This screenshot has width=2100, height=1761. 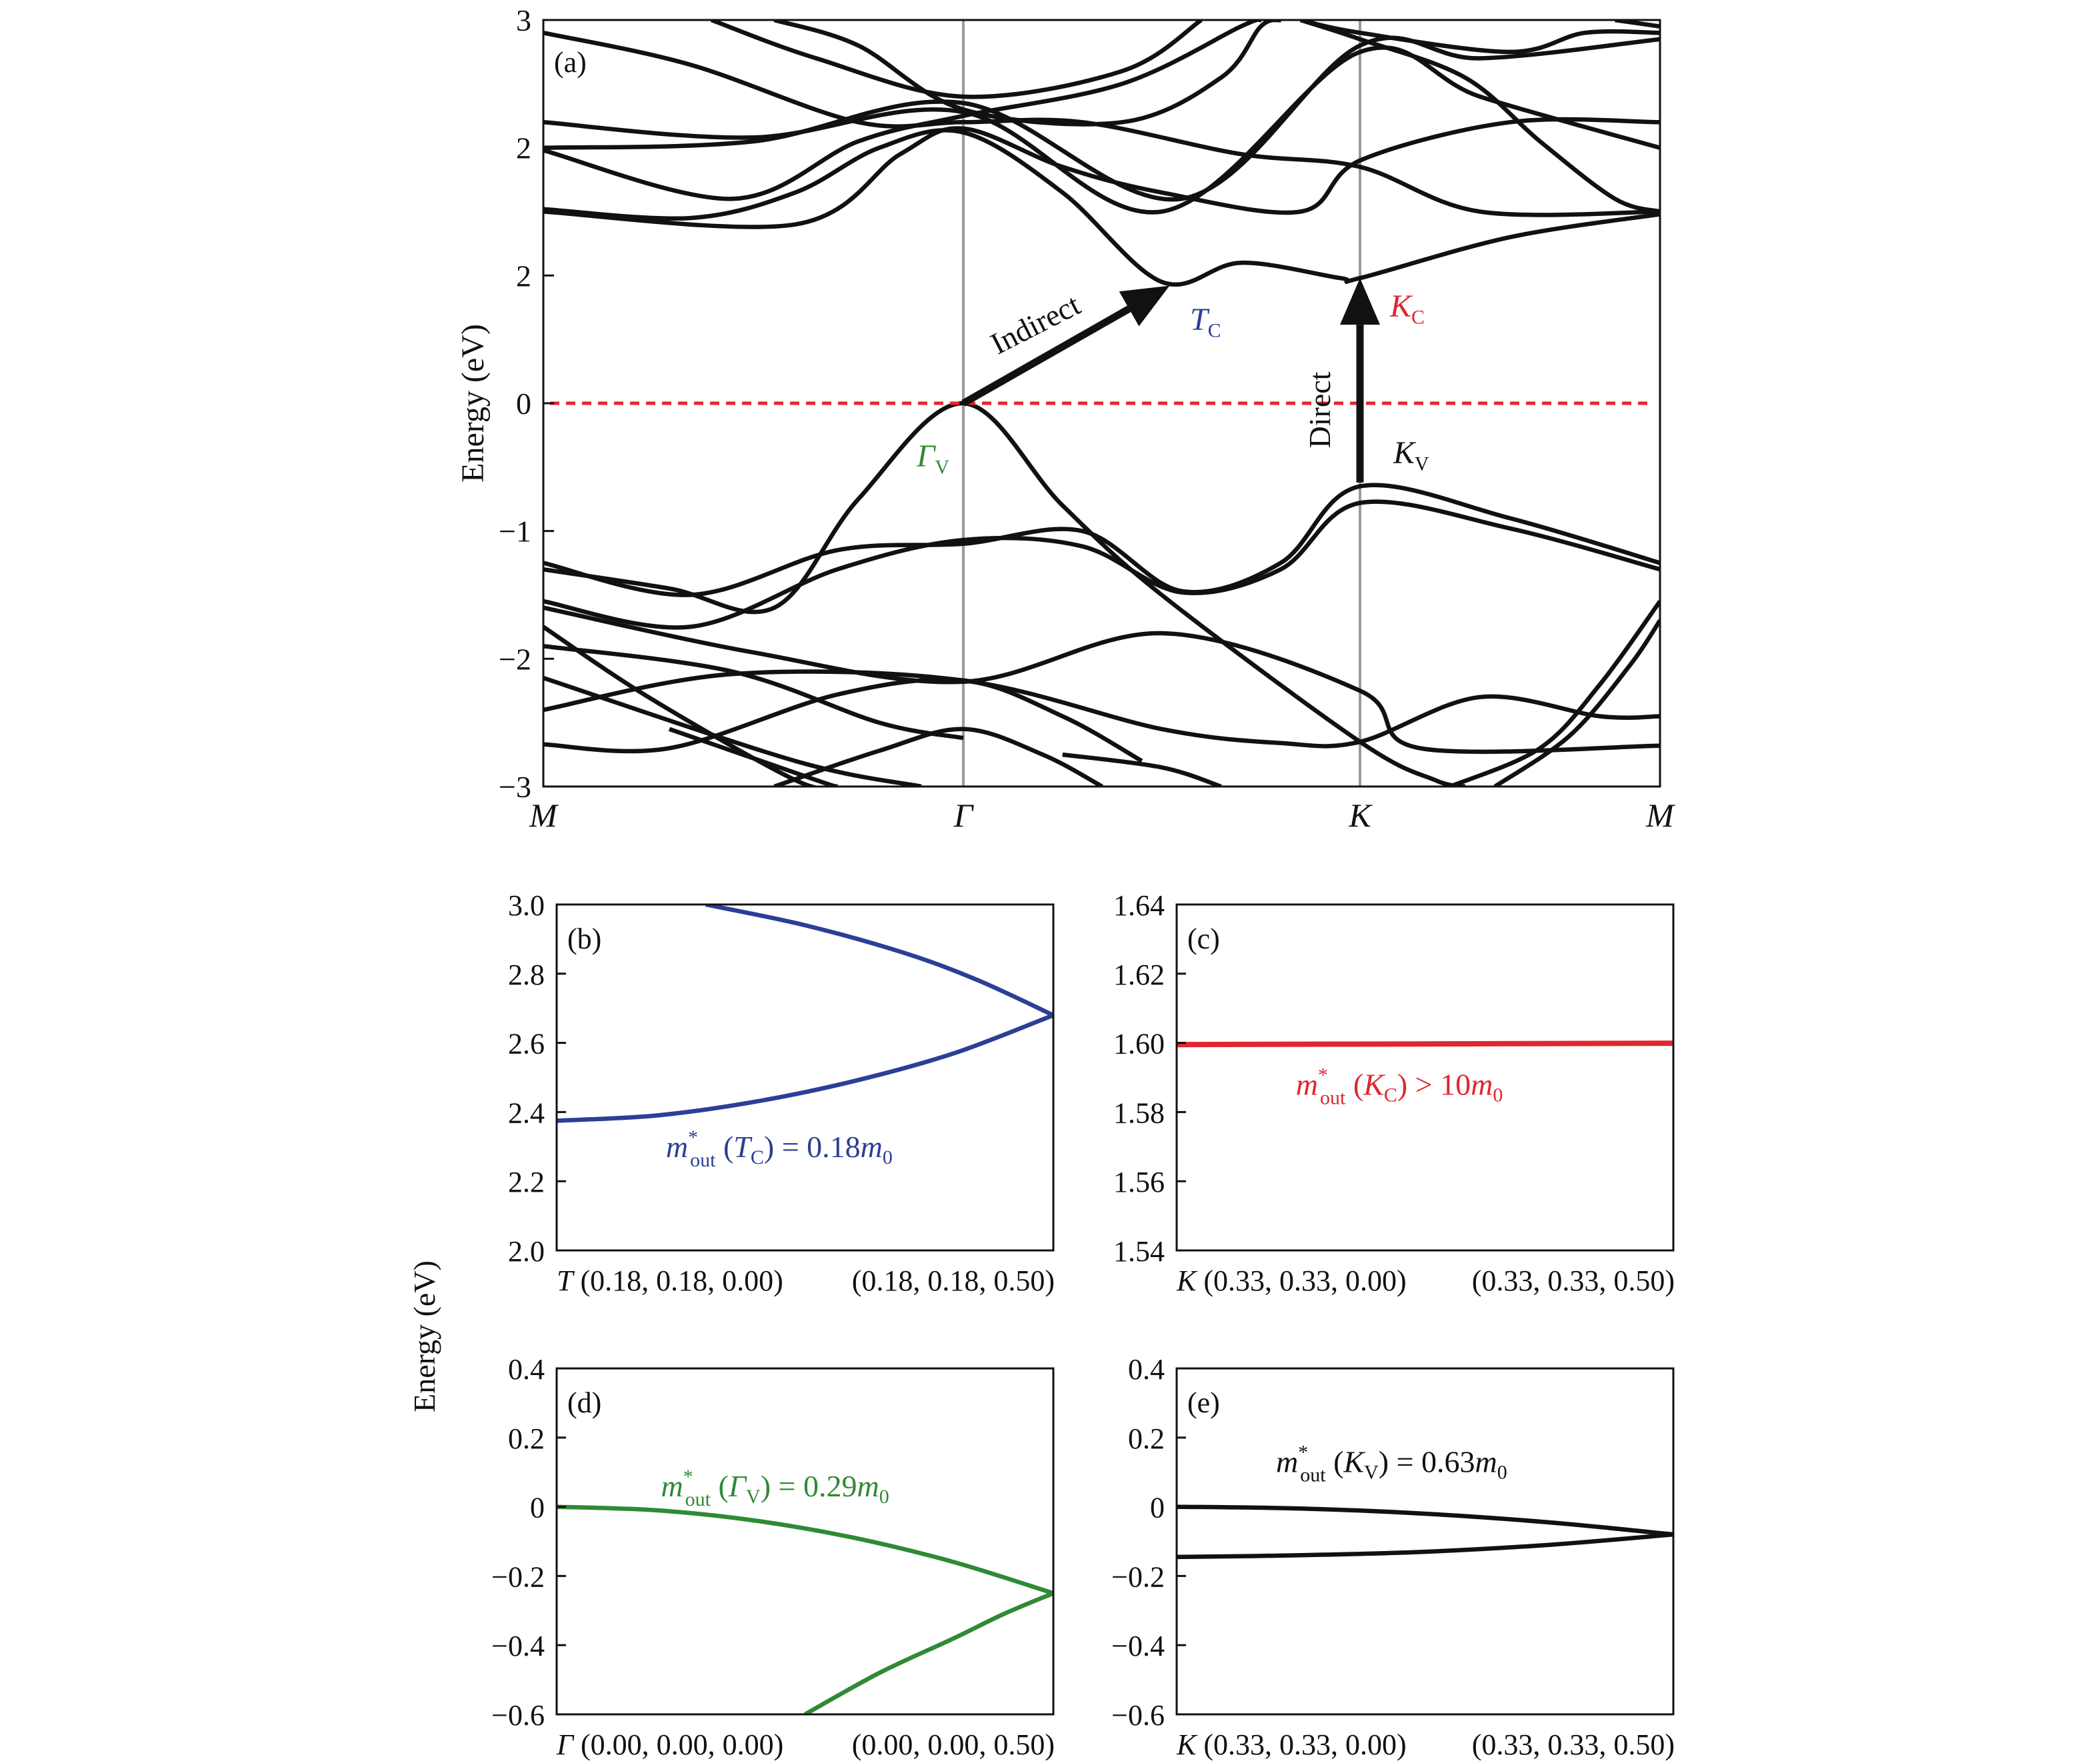 What do you see at coordinates (953, 1280) in the screenshot?
I see `x-tick-label-right: (0.18, 0.18, 0.50)` at bounding box center [953, 1280].